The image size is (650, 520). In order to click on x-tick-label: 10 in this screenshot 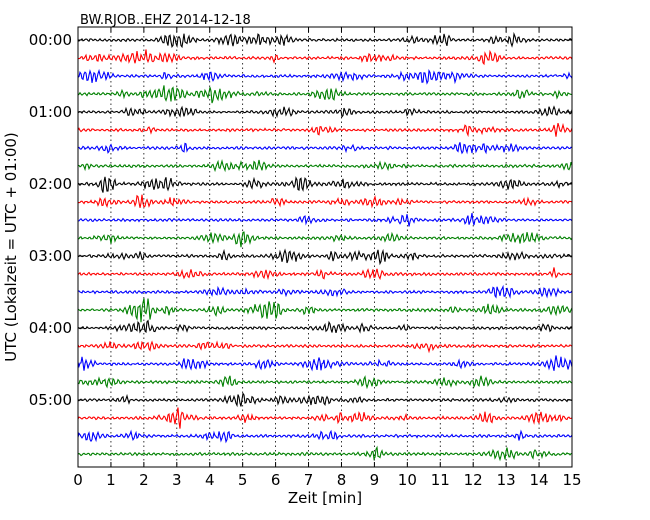, I will do `click(407, 480)`.